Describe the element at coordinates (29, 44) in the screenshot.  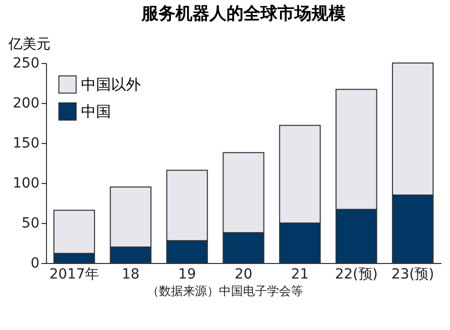
I see `y-axis-title: 亿美元` at that location.